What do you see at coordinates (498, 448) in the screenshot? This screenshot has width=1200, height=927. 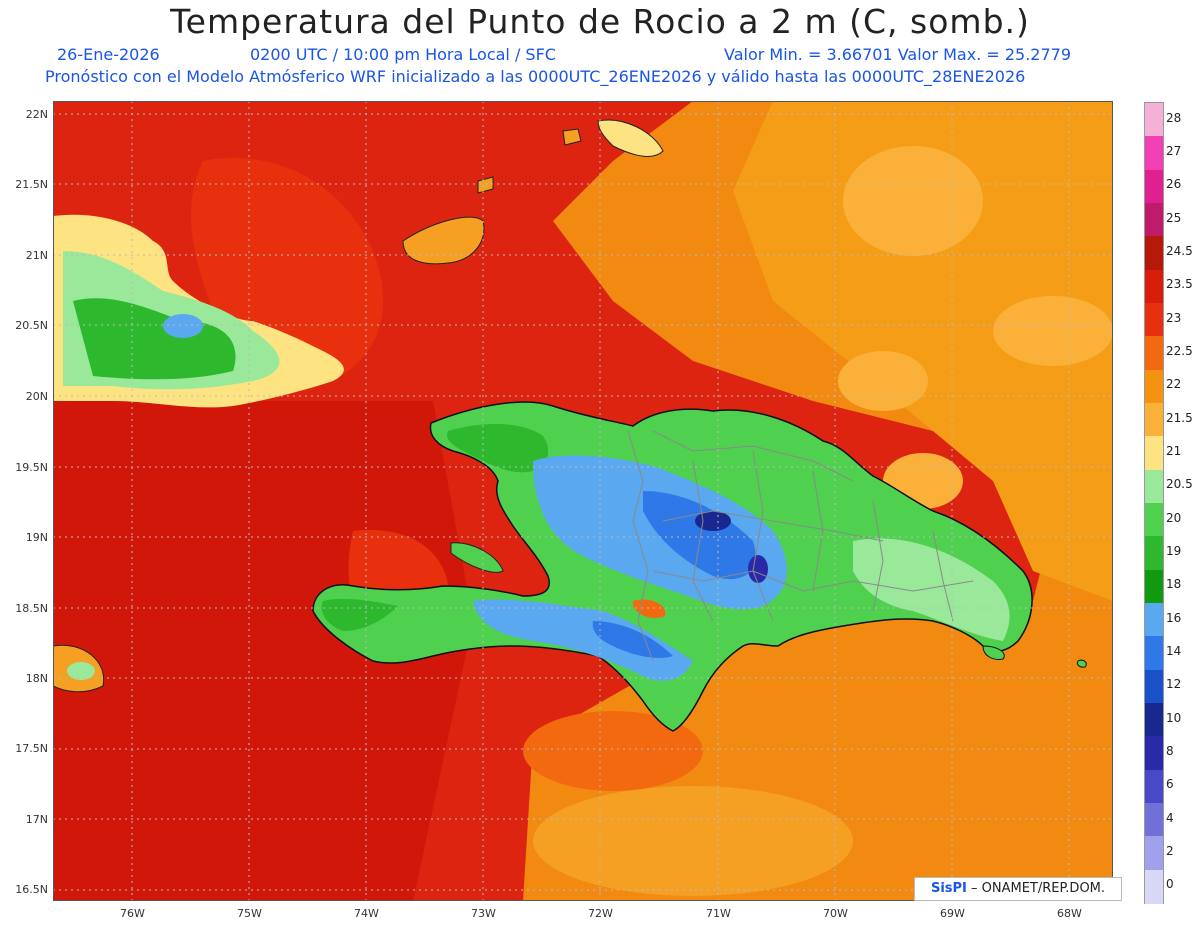 I see `haiti-north-green` at bounding box center [498, 448].